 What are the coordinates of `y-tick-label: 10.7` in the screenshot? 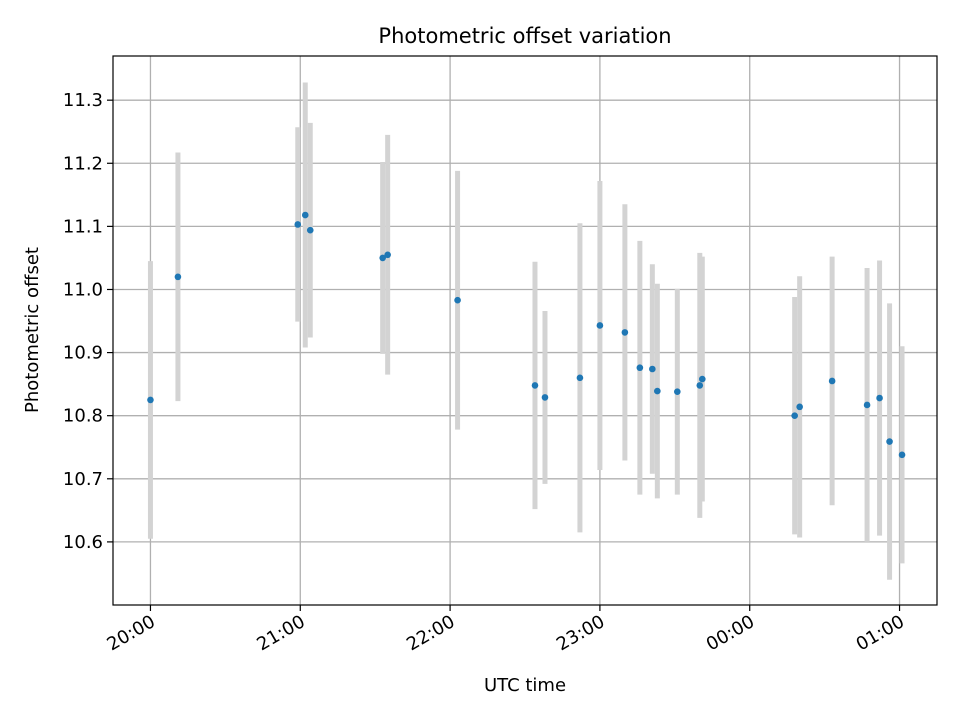 It's located at (83, 479).